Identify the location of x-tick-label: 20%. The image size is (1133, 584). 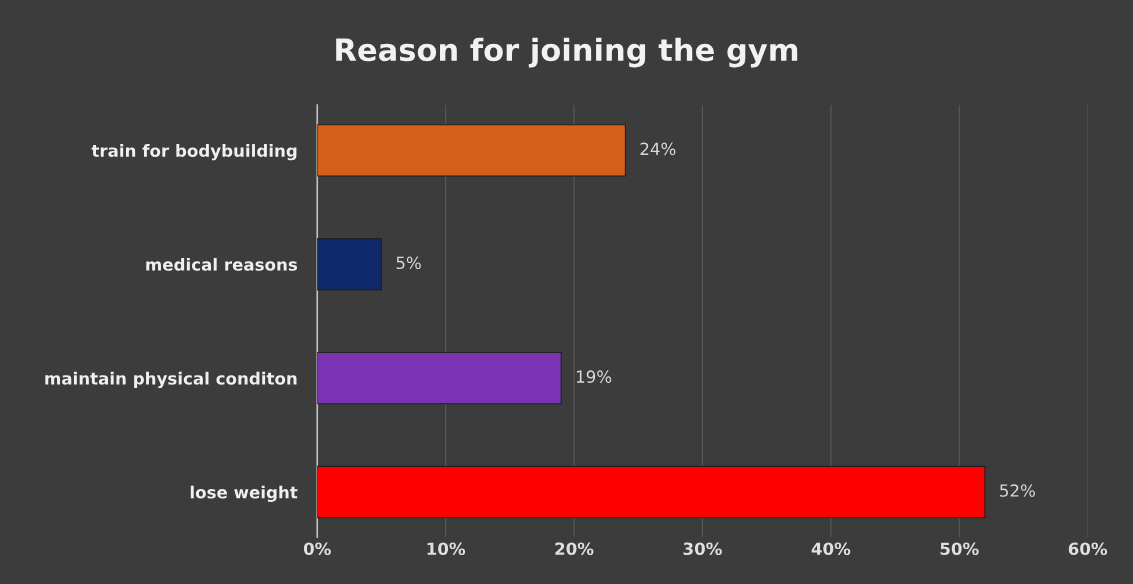
(574, 549).